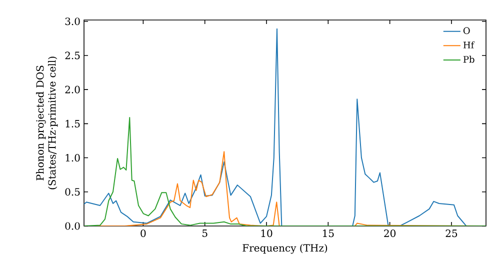  What do you see at coordinates (469, 44) in the screenshot?
I see `legend-label: Hf` at bounding box center [469, 44].